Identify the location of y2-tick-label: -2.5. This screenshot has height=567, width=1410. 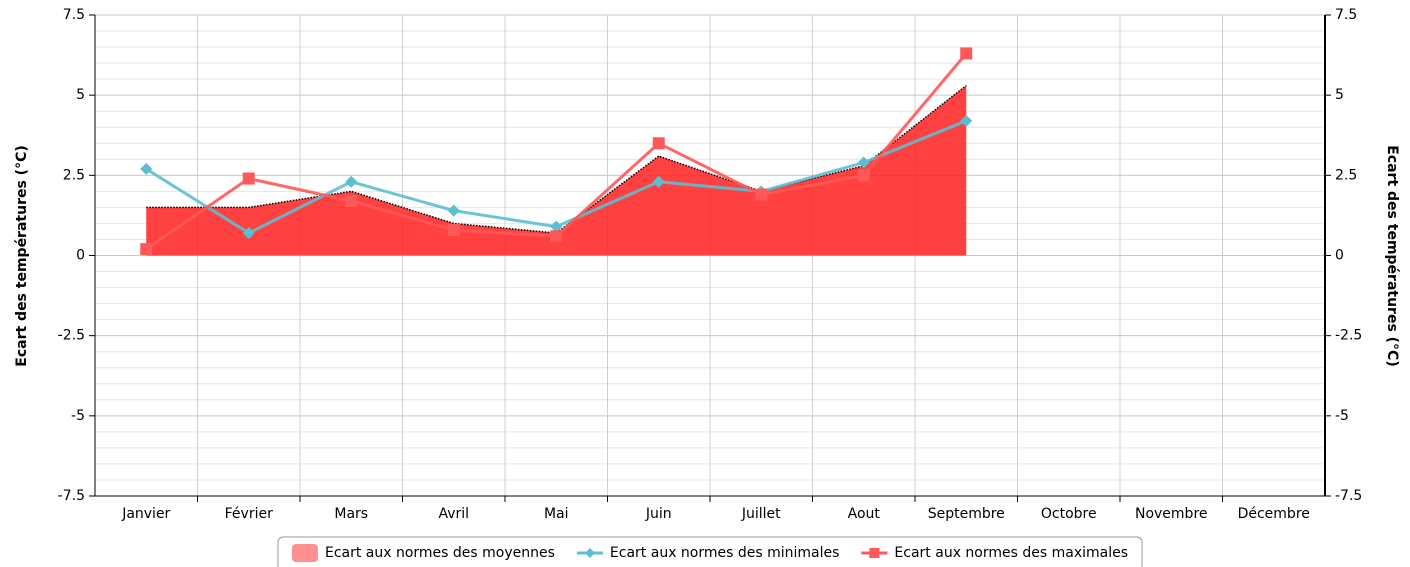
(1348, 336).